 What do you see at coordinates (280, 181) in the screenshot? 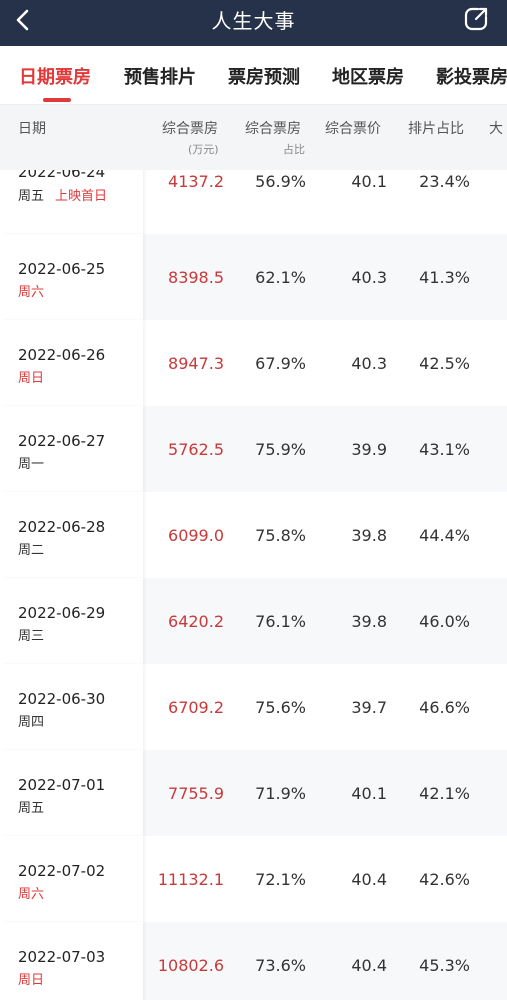
I see `row-share: 56.9%` at bounding box center [280, 181].